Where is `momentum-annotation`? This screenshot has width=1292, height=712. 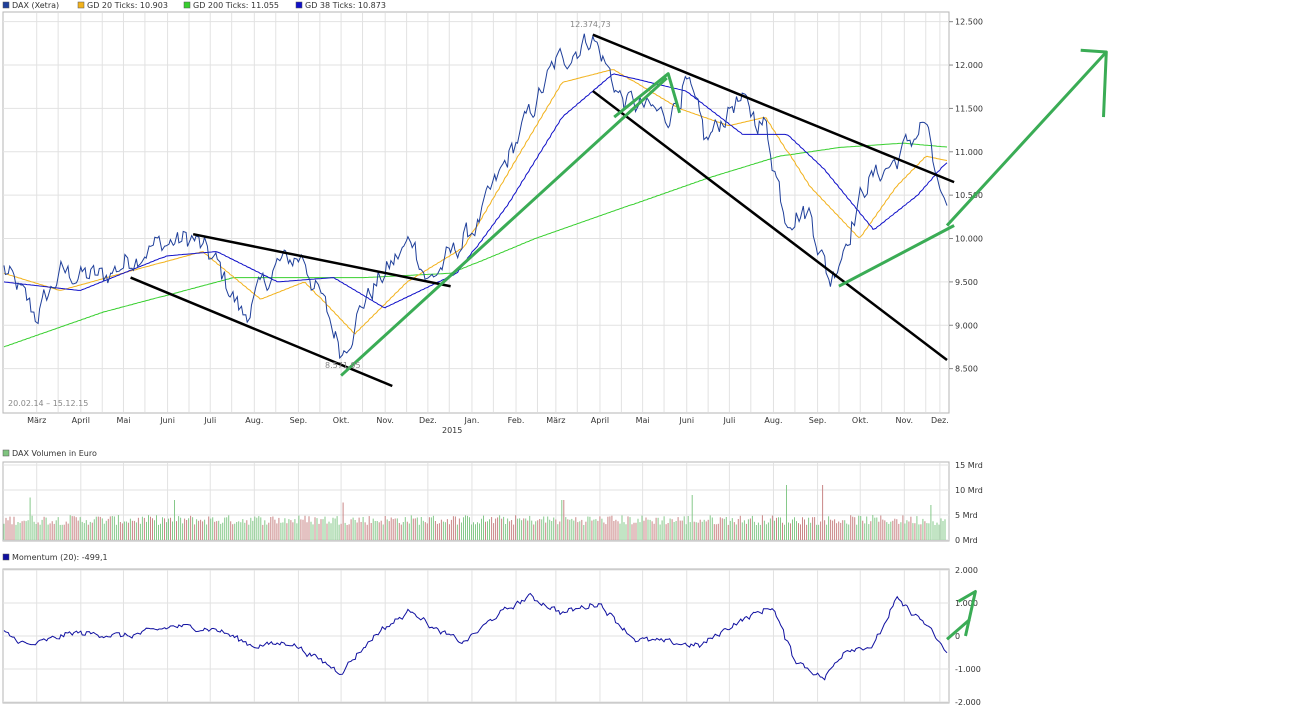
momentum-annotation is located at coordinates (961, 615).